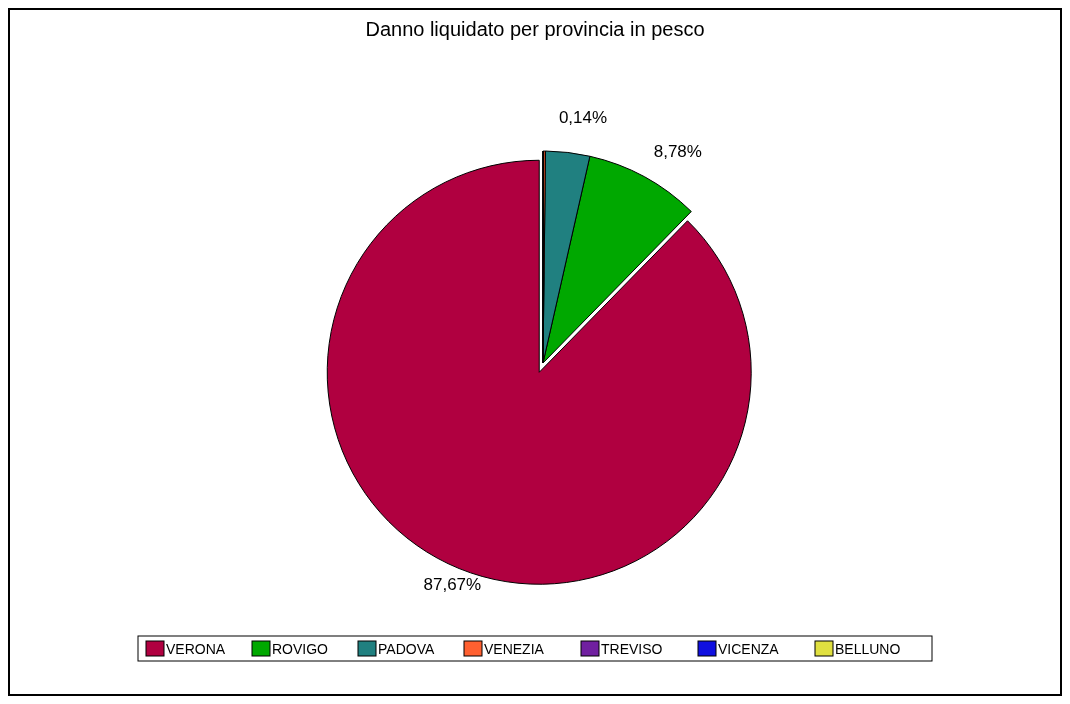 This screenshot has width=1070, height=704. What do you see at coordinates (406, 649) in the screenshot?
I see `legend-label: PADOVA` at bounding box center [406, 649].